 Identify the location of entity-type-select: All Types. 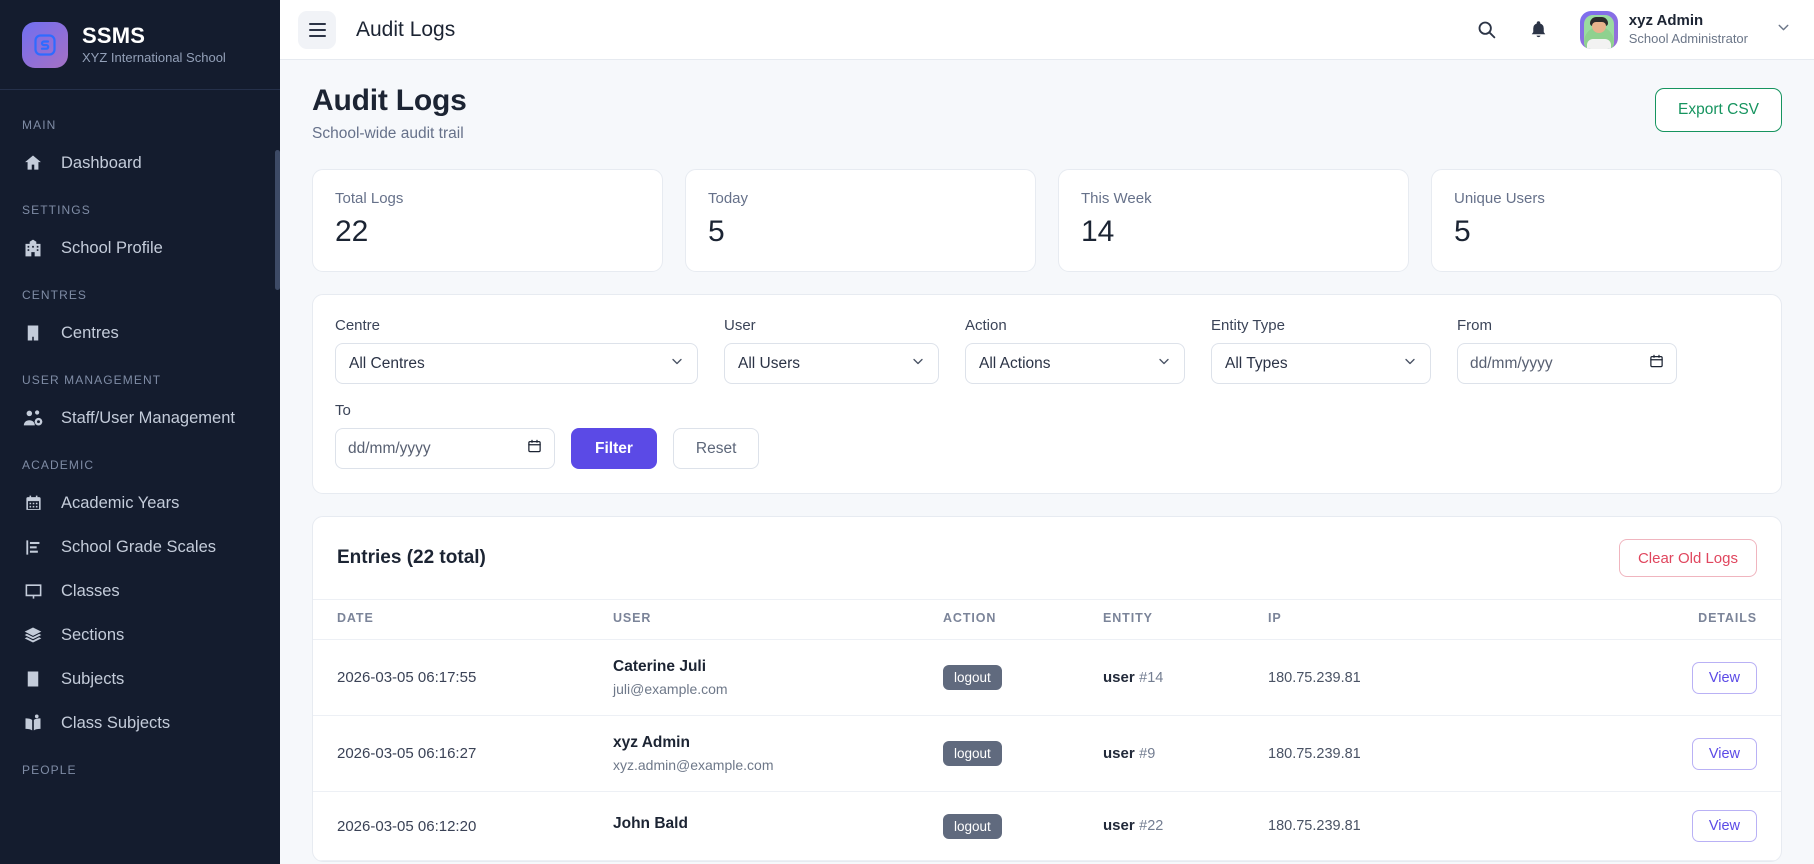
(1321, 363).